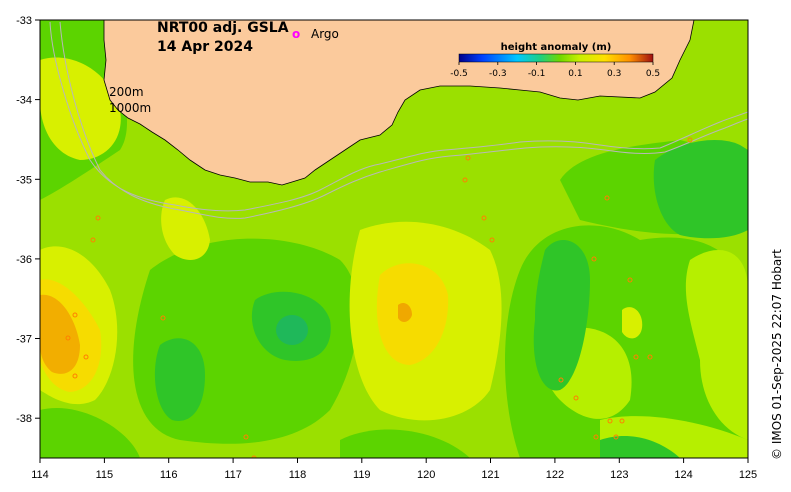 The image size is (791, 492). I want to click on colorbar-tick-label: -0.5, so click(459, 74).